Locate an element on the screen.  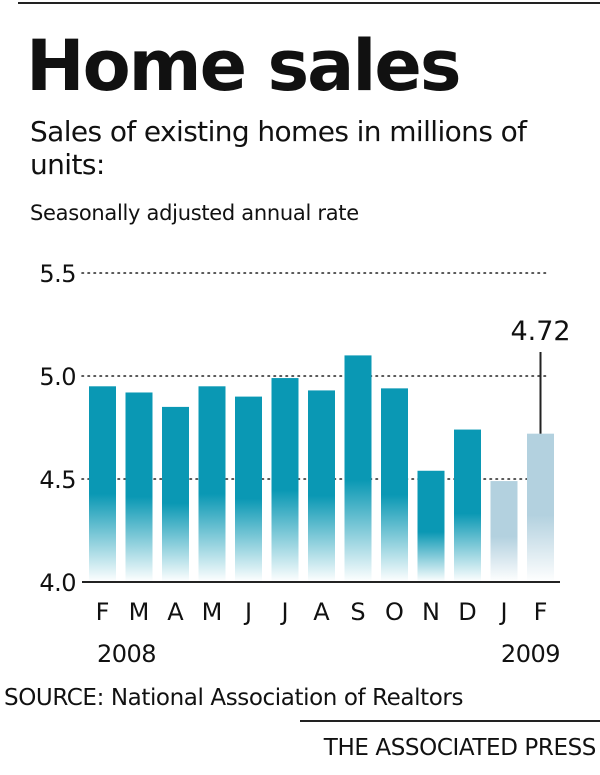
credit-line: THE ASSOCIATED PRESS is located at coordinates (460, 748).